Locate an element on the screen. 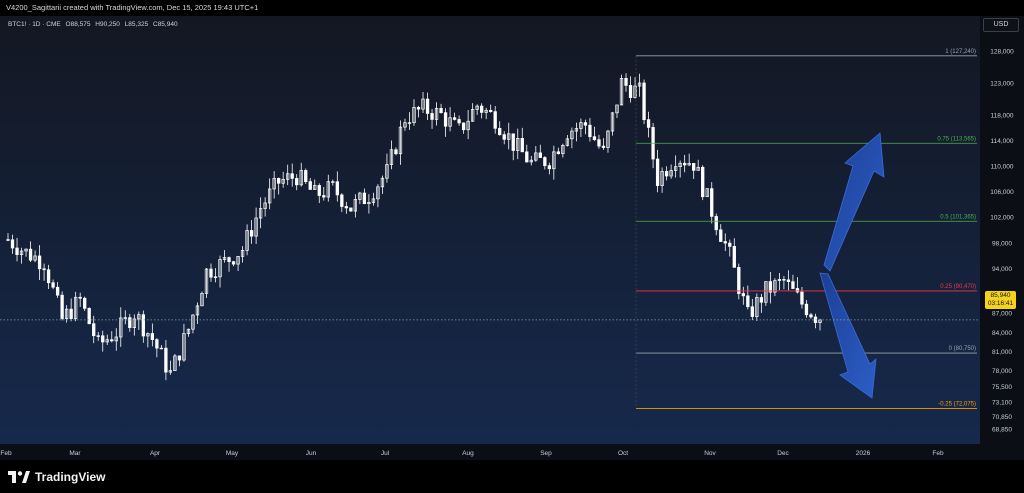  price-tick-label: 84,000 is located at coordinates (1002, 333).